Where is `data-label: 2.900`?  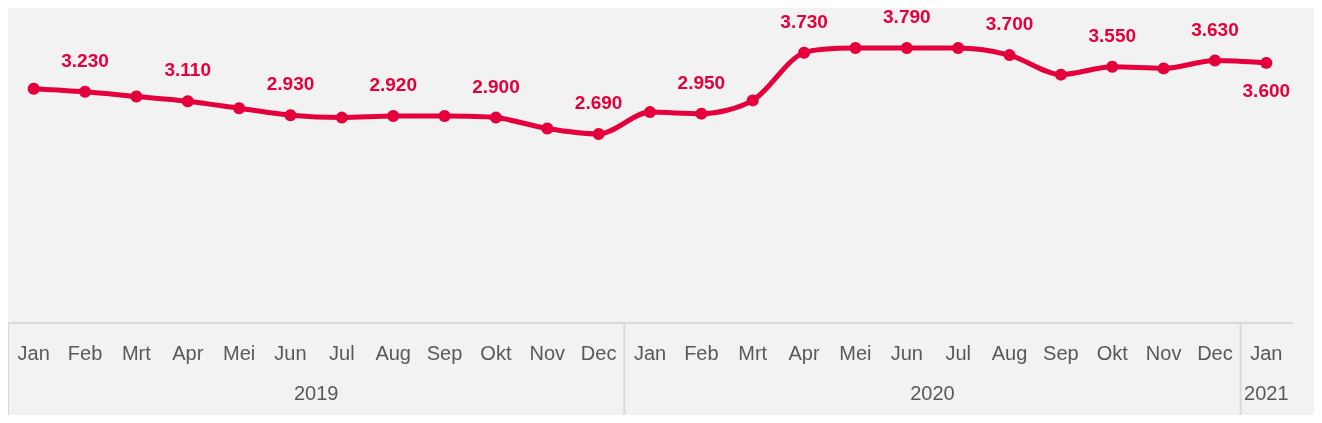
data-label: 2.900 is located at coordinates (496, 86).